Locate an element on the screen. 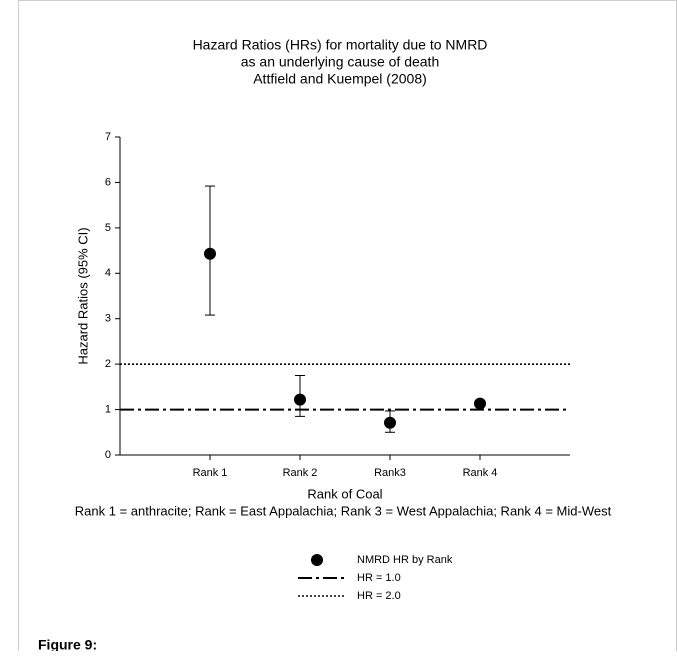 The height and width of the screenshot is (656, 678). y-tick-label: 6 is located at coordinates (108, 182).